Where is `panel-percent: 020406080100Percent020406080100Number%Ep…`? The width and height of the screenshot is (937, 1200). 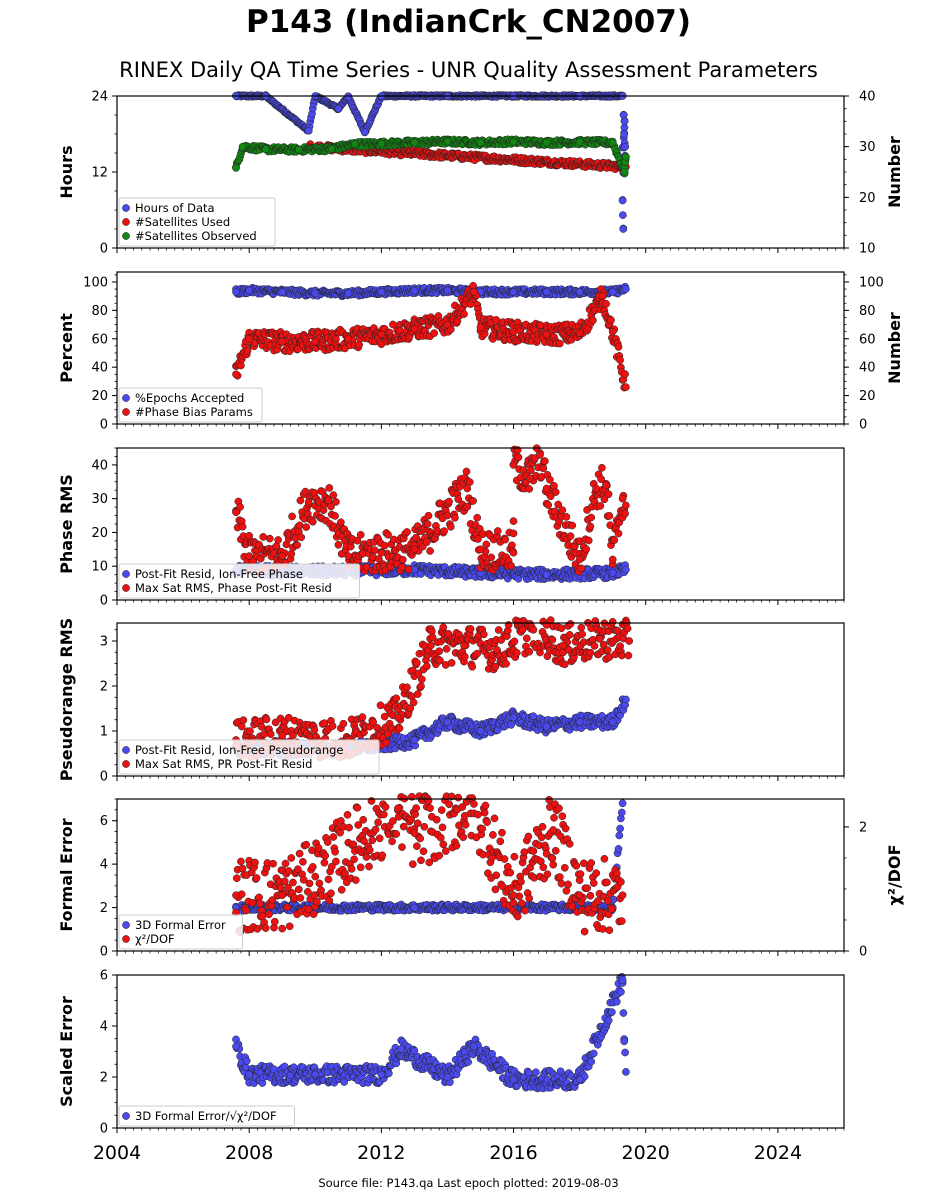 panel-percent: 020406080100Percent020406080100Number%Ep… is located at coordinates (480, 352).